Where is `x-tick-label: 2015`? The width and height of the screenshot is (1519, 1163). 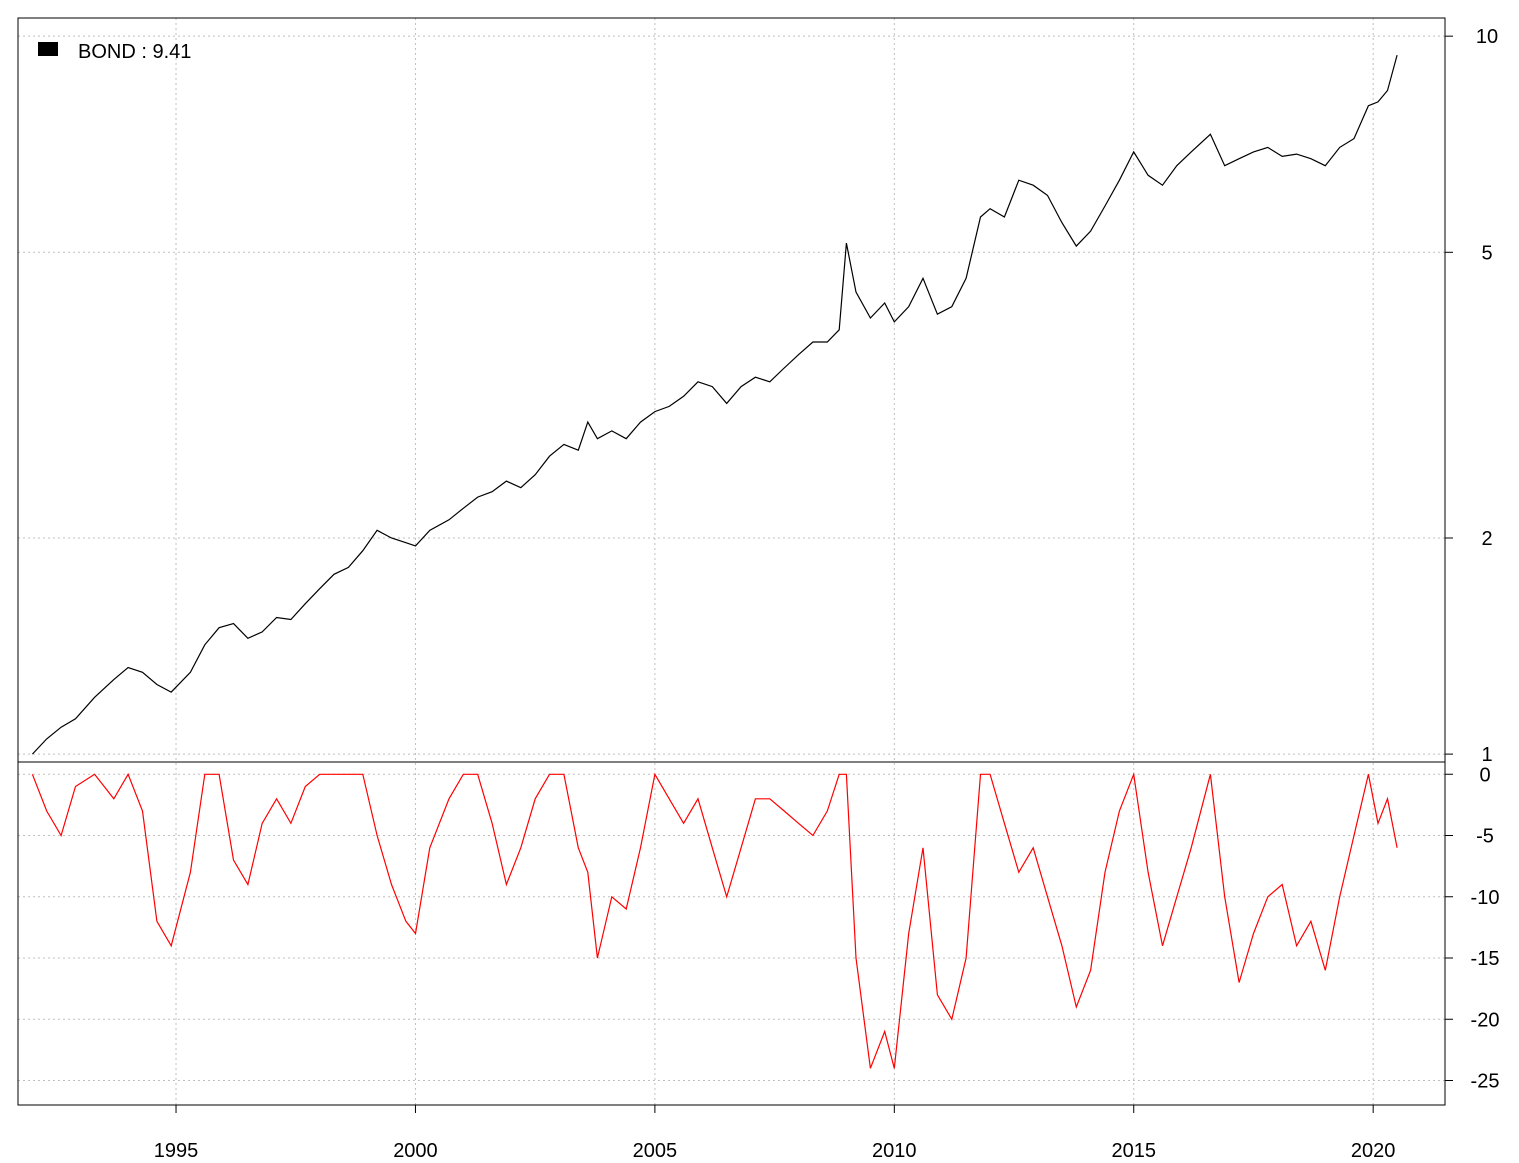 x-tick-label: 2015 is located at coordinates (1133, 1151).